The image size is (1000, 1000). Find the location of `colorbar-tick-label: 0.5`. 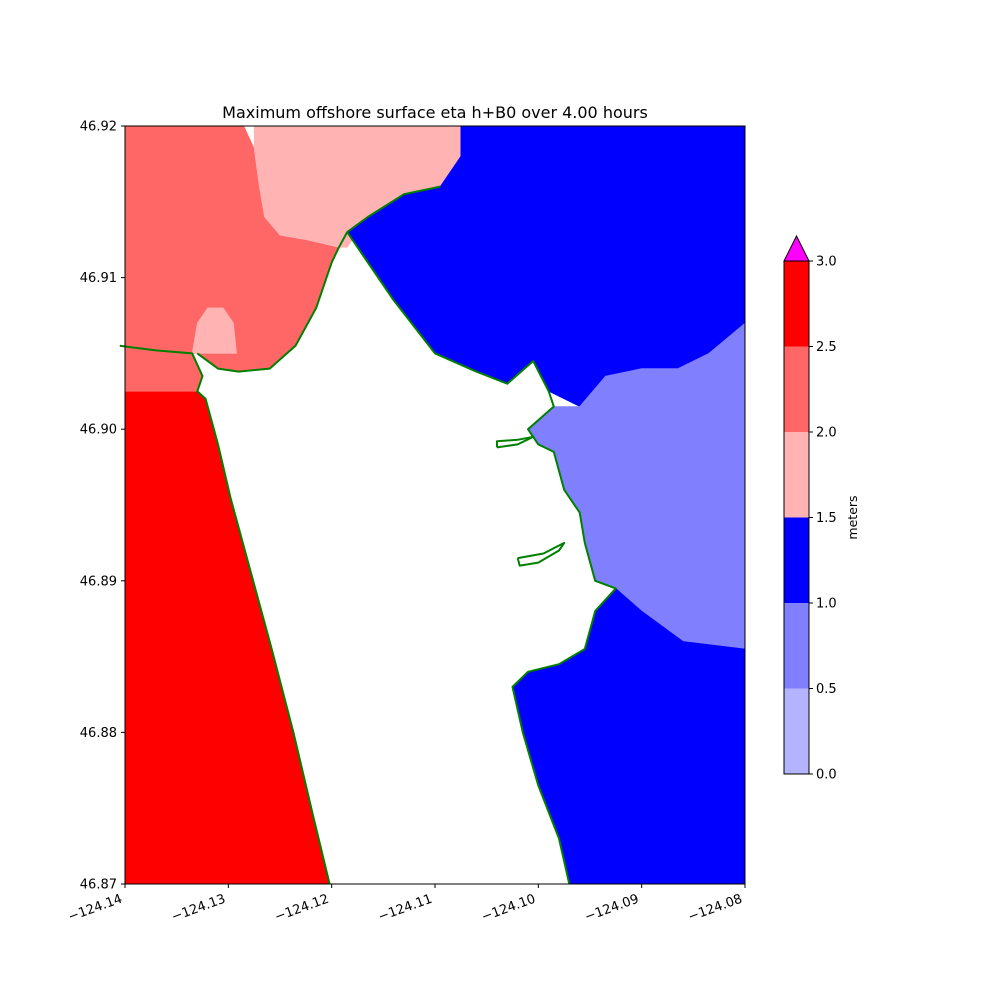

colorbar-tick-label: 0.5 is located at coordinates (826, 689).